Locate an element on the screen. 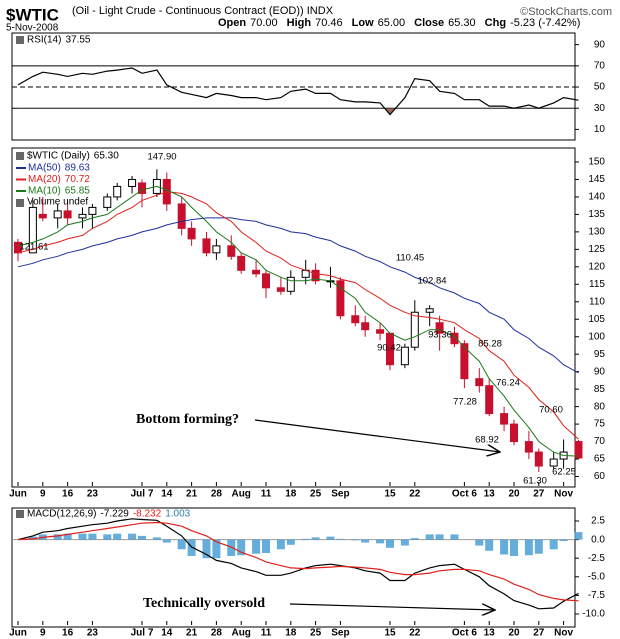 This screenshot has height=639, width=620. y-tick-label: 90 is located at coordinates (600, 44).